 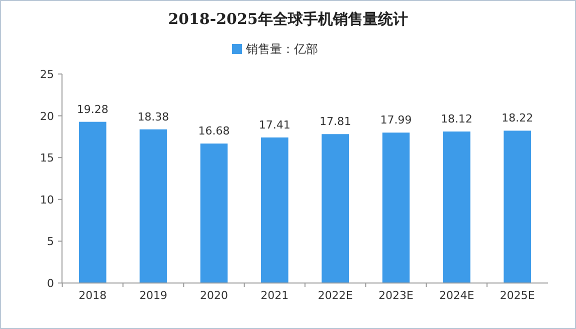 What do you see at coordinates (50, 241) in the screenshot?
I see `y-tick-label: 5` at bounding box center [50, 241].